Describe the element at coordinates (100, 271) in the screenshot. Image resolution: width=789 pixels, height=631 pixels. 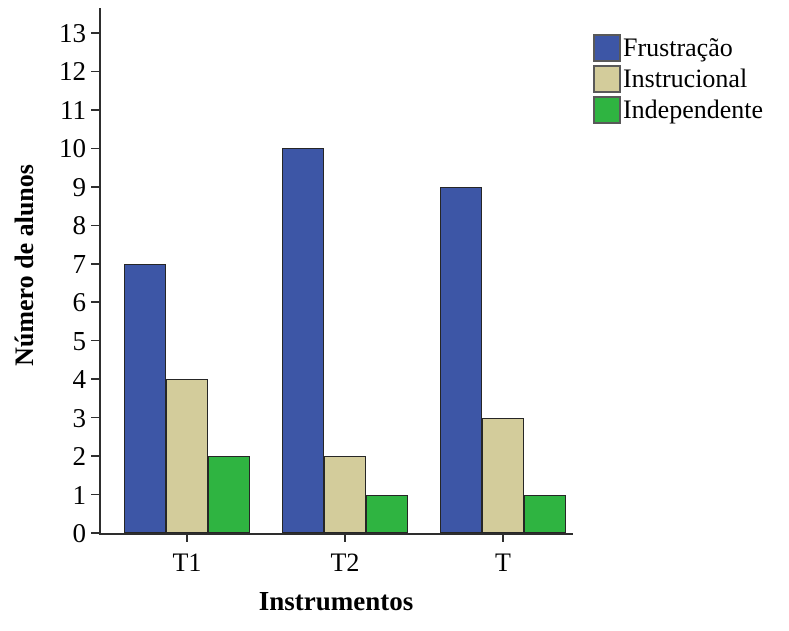
I see `y-axis` at that location.